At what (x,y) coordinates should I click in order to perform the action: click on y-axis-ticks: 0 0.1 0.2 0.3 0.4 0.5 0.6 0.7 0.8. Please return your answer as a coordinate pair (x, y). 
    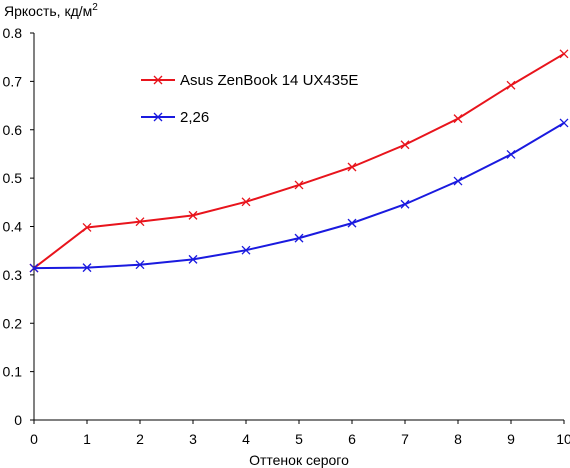
    Looking at the image, I should click on (18, 226).